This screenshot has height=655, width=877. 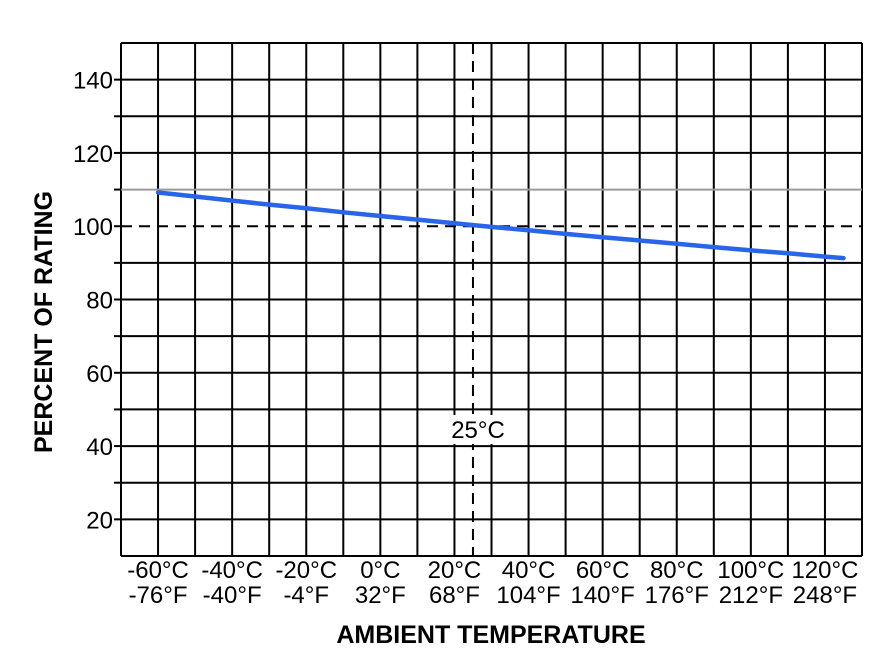 I want to click on x-tick-label-fahrenheit: 68°F, so click(x=454, y=595).